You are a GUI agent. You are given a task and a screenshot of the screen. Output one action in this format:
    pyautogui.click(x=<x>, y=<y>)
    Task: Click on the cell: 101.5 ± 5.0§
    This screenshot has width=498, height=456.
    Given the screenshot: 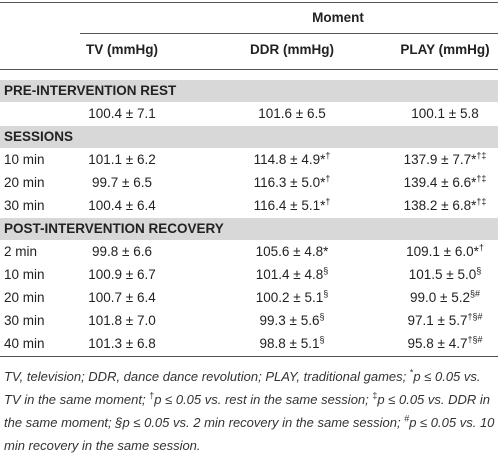 What is the action you would take?
    pyautogui.click(x=444, y=274)
    